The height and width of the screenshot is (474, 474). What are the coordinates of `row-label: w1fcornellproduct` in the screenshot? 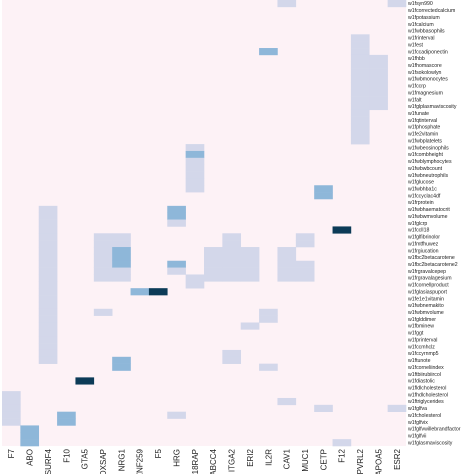 It's located at (428, 286).